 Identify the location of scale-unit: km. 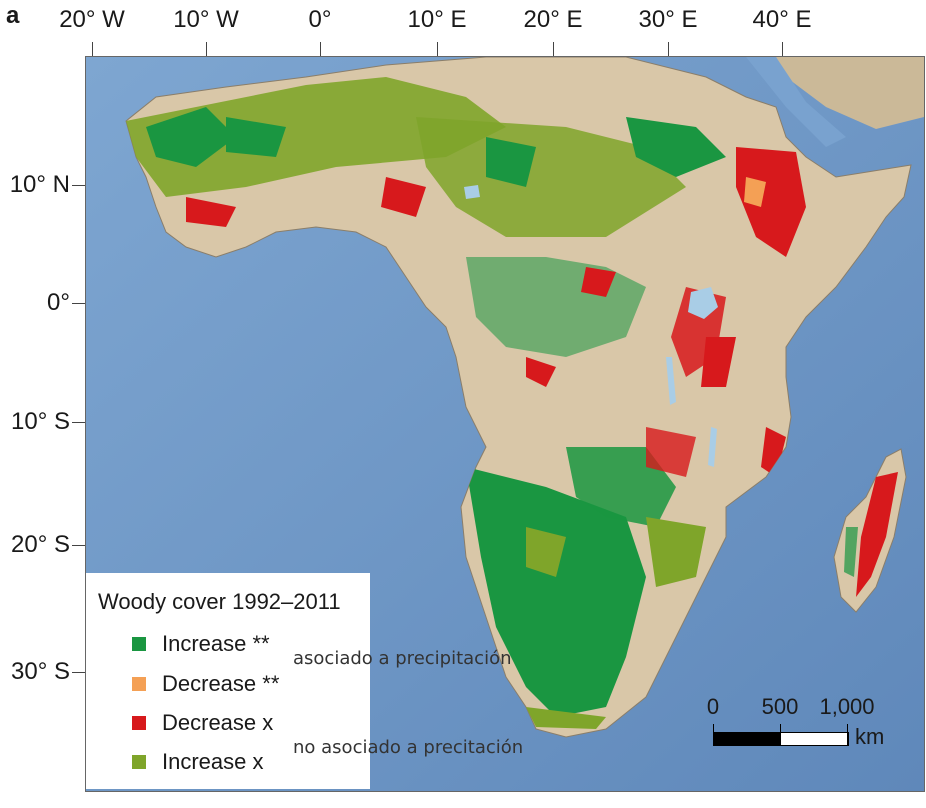
(870, 736).